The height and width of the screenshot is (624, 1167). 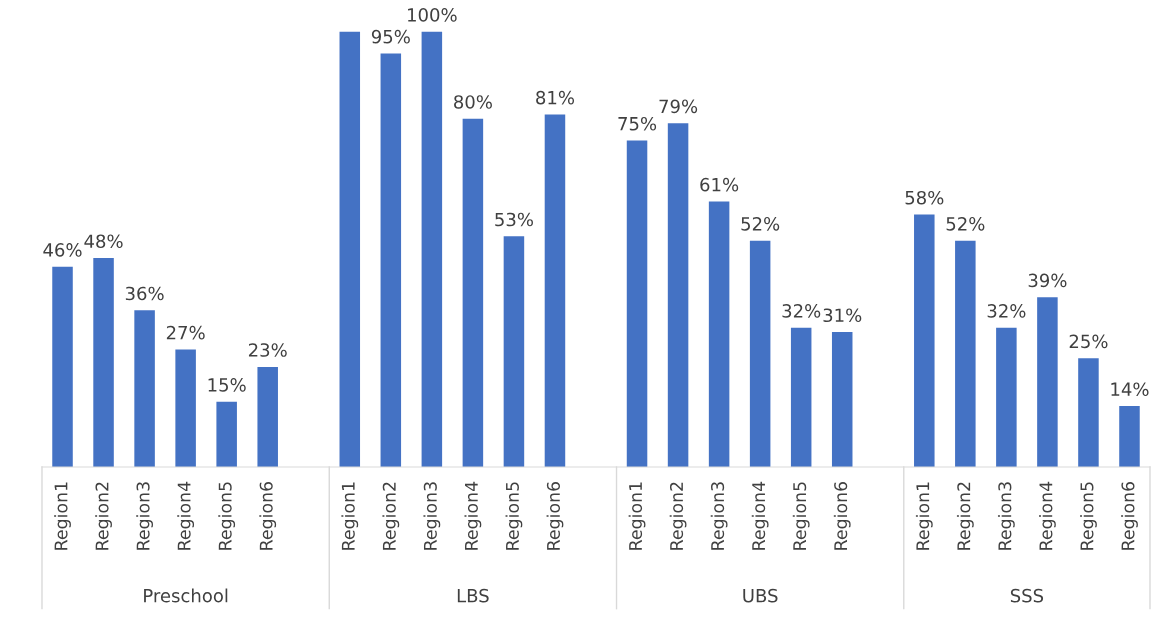 What do you see at coordinates (637, 123) in the screenshot?
I see `data-label: 75%` at bounding box center [637, 123].